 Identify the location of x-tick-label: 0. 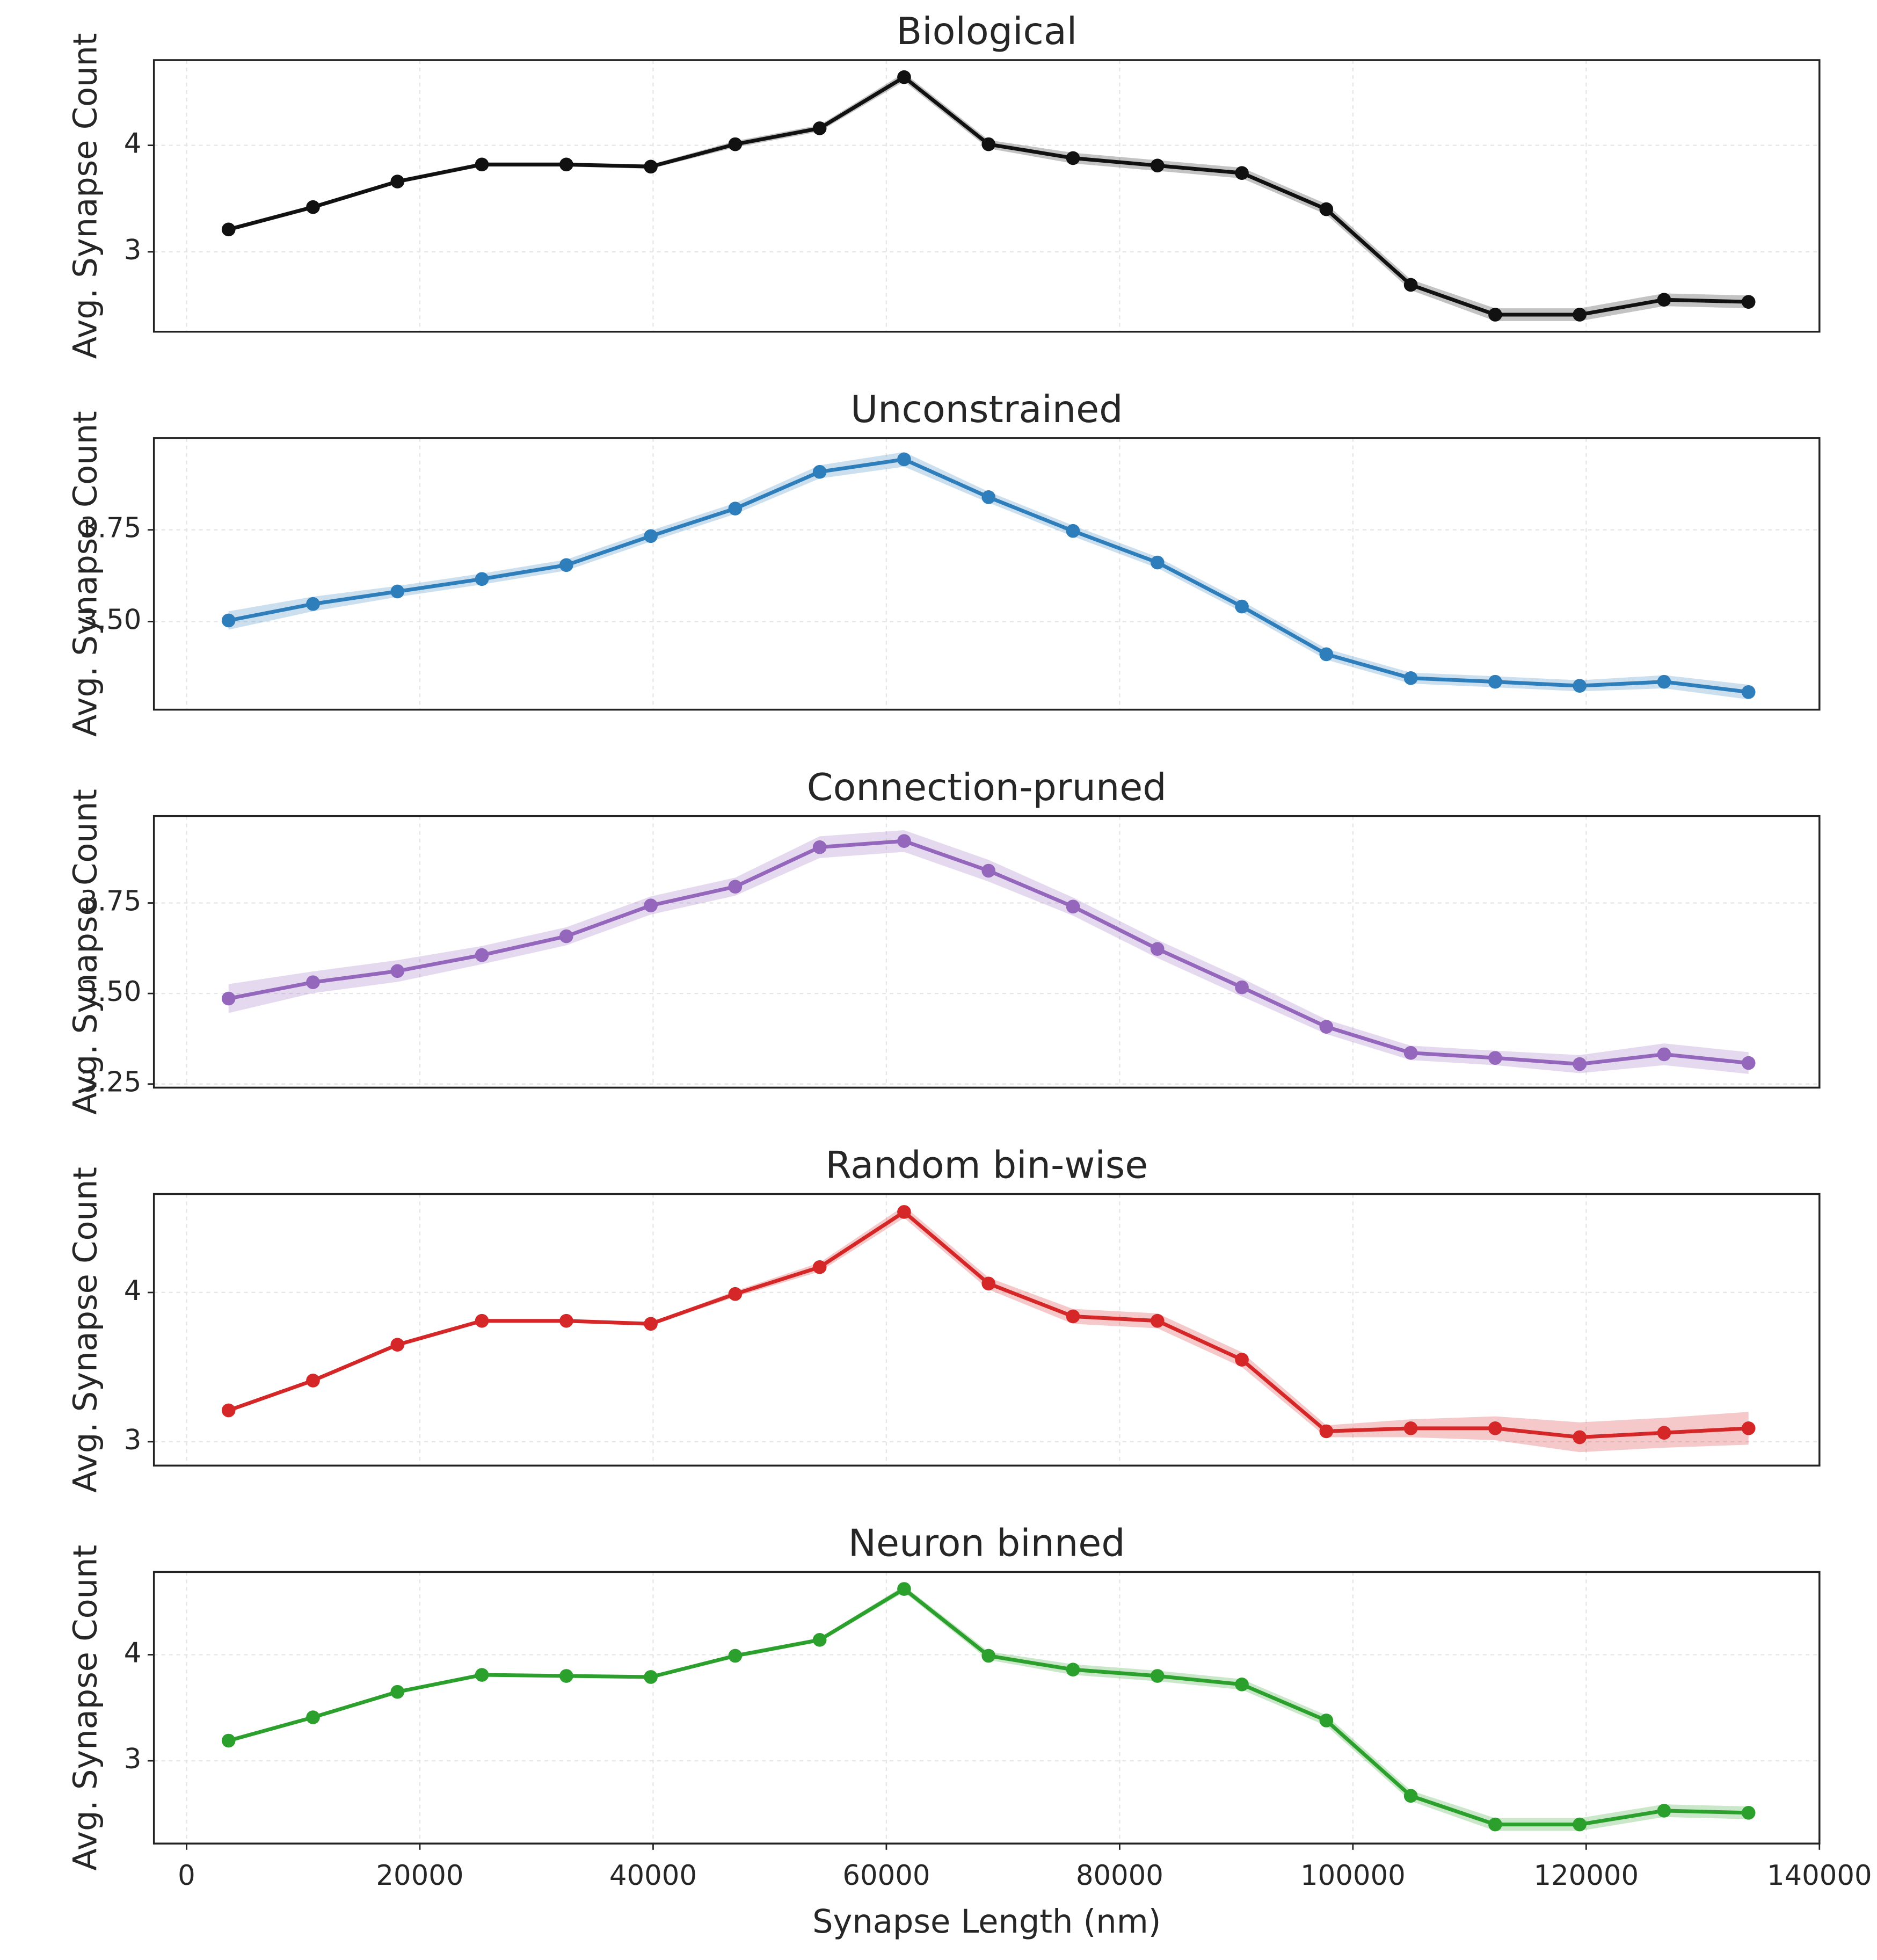
(187, 1876).